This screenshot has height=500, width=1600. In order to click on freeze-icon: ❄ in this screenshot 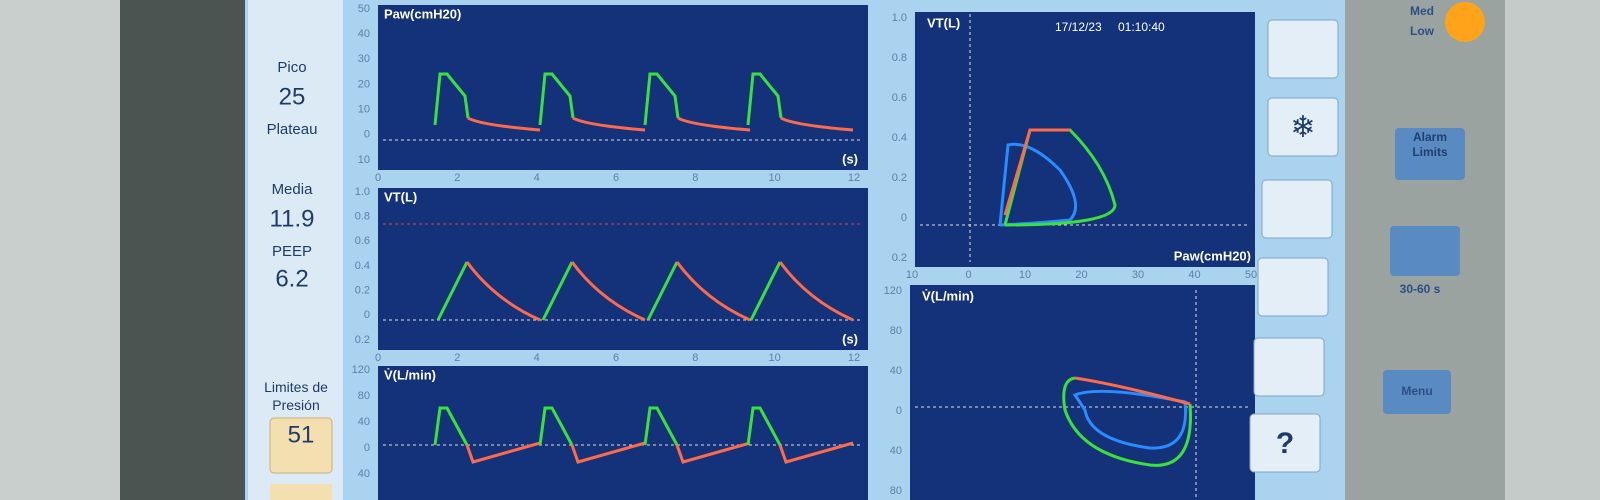, I will do `click(1302, 127)`.